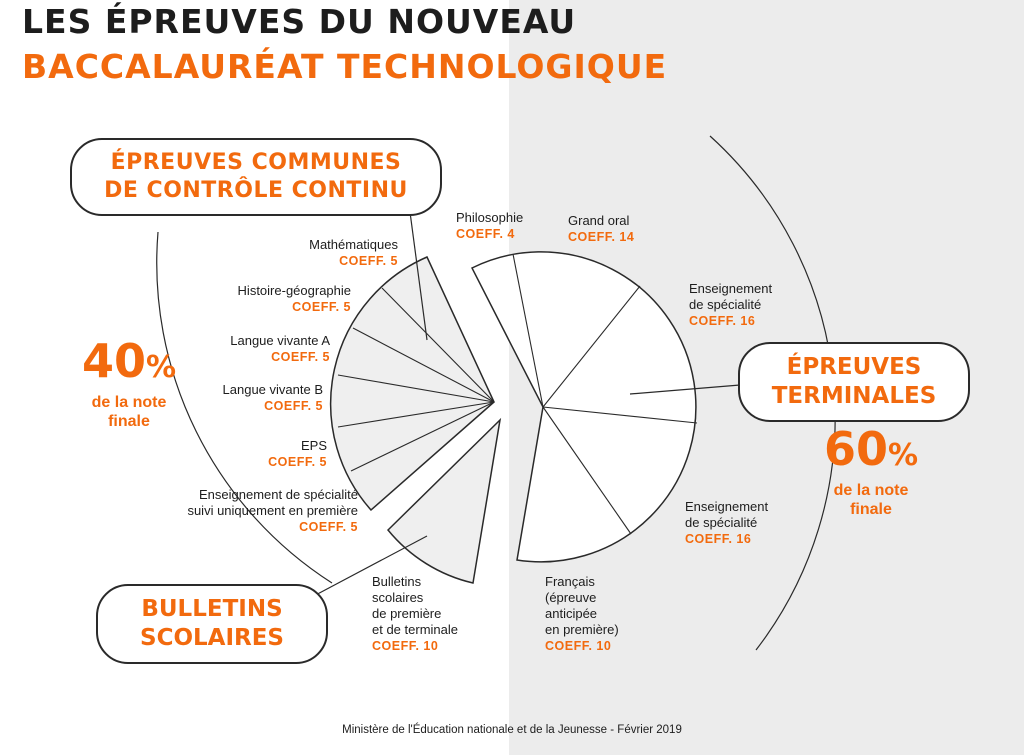  Describe the element at coordinates (721, 522) in the screenshot. I see `label-spec2-line2: de spécialité` at that location.